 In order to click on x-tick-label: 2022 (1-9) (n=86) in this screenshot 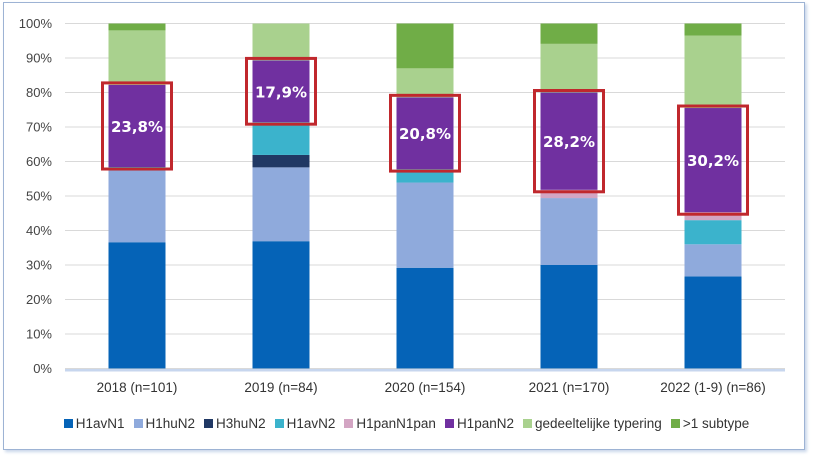, I will do `click(712, 387)`.